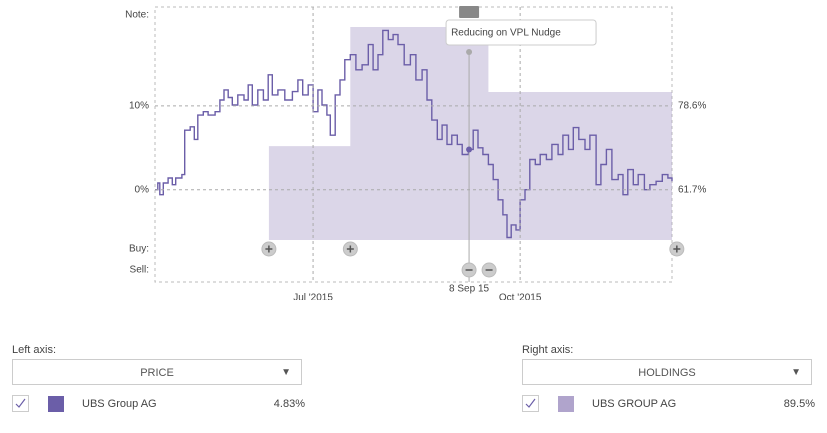 Image resolution: width=827 pixels, height=433 pixels. I want to click on dropdown-value: HOLDINGS, so click(667, 373).